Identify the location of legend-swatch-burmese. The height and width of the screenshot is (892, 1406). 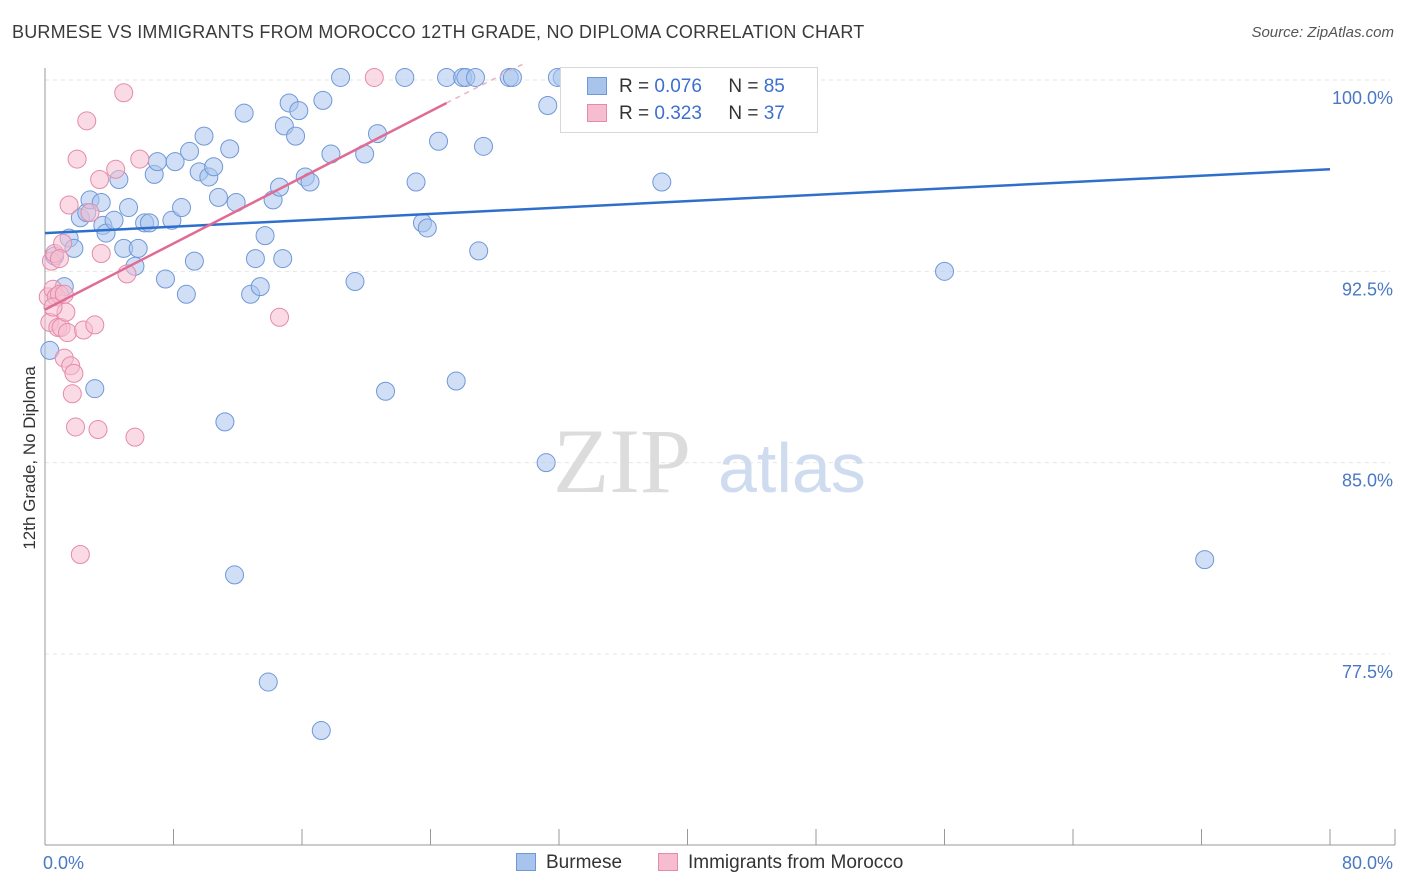
(597, 86).